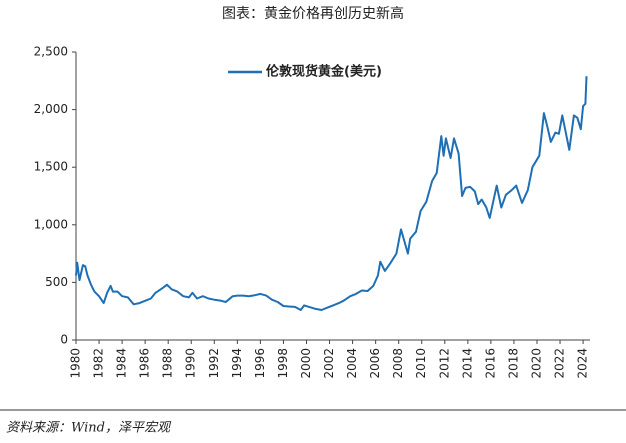  What do you see at coordinates (51, 52) in the screenshot?
I see `y-tick-label: 2,500` at bounding box center [51, 52].